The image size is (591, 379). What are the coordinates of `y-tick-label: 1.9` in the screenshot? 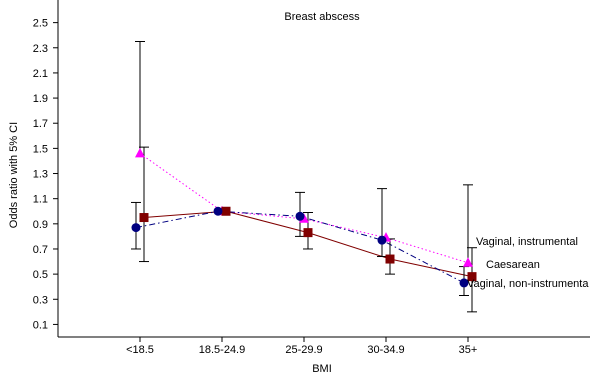 It's located at (40, 99).